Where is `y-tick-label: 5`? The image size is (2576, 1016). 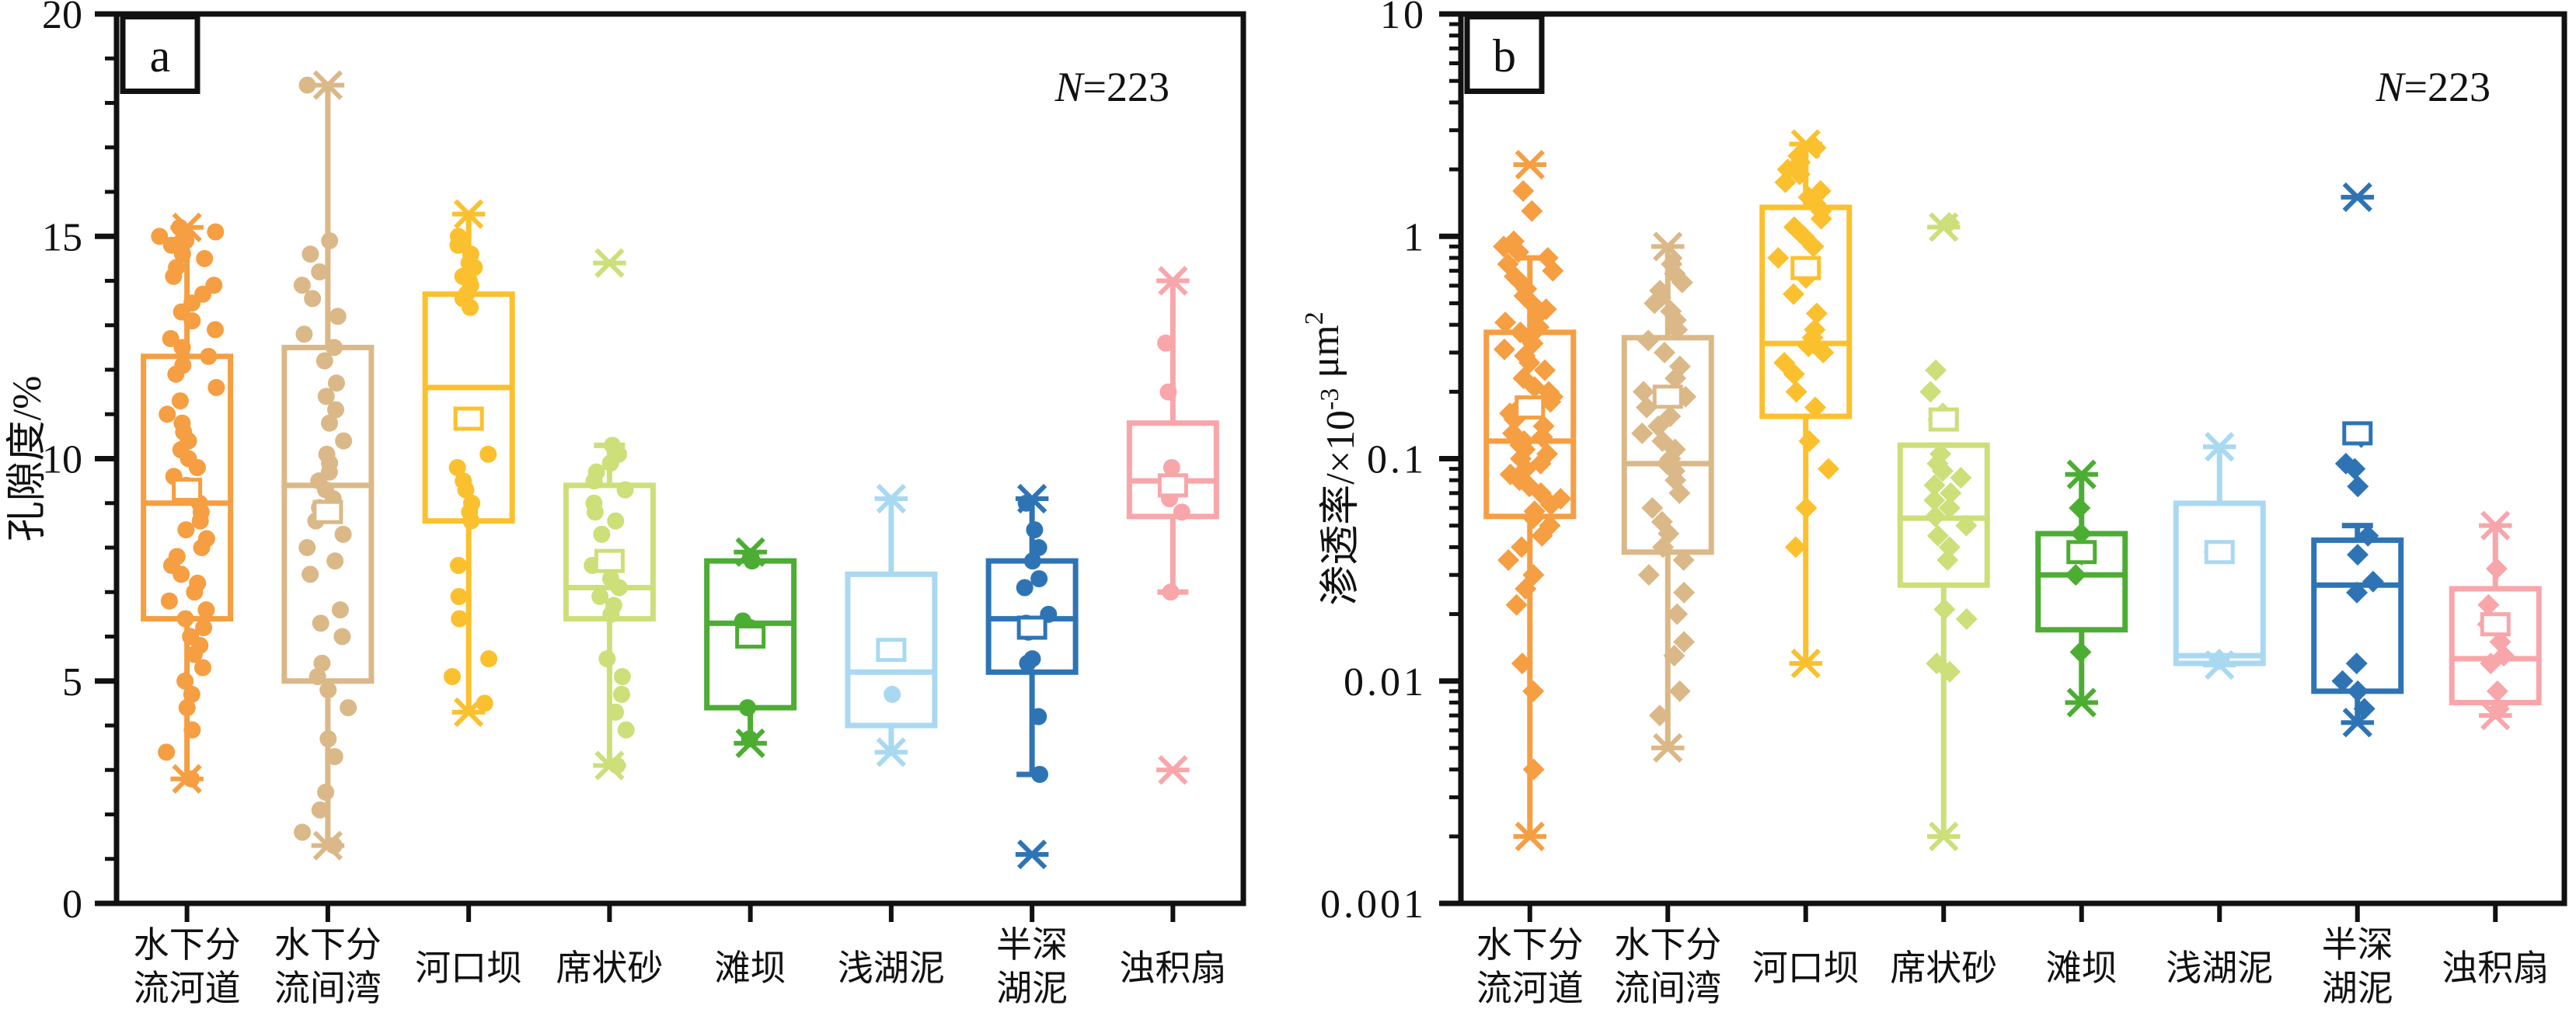 y-tick-label: 5 is located at coordinates (72, 682).